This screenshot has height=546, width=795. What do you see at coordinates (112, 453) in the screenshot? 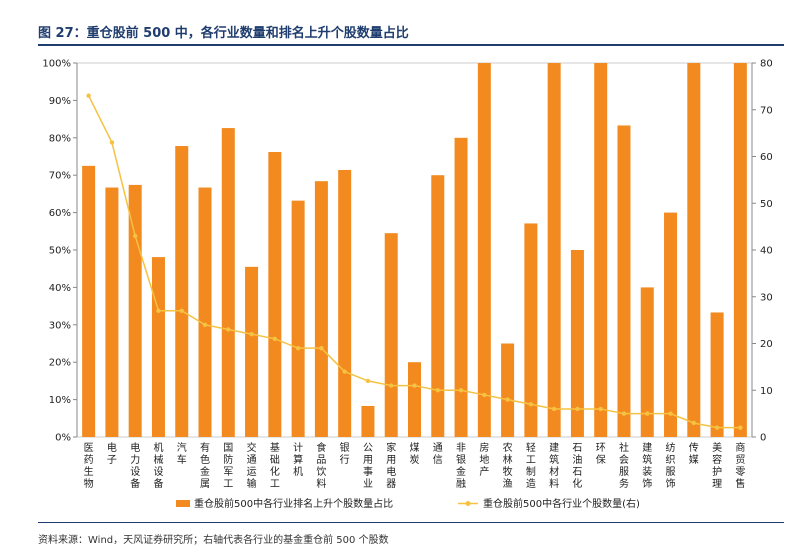
I see `category-label: 电子` at bounding box center [112, 453].